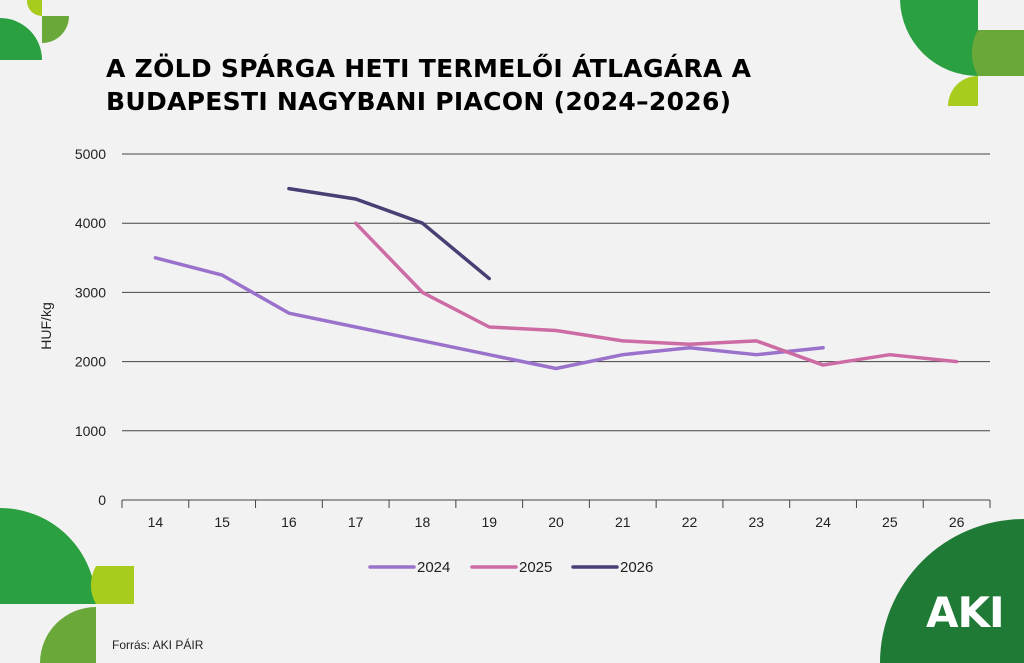 The width and height of the screenshot is (1024, 663). Describe the element at coordinates (690, 522) in the screenshot. I see `x-tick-label: 22` at that location.